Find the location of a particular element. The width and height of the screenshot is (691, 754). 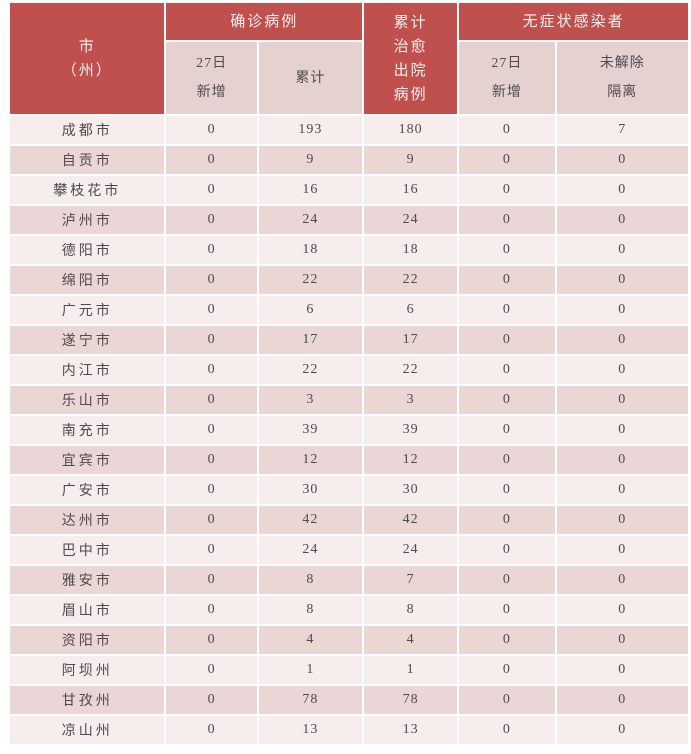

city-name-cell: 自贡市 is located at coordinates (87, 160).